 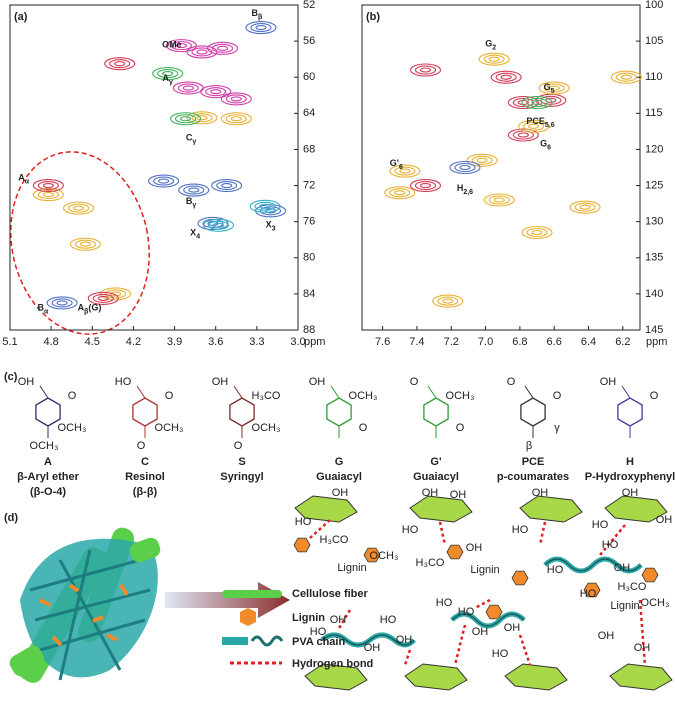 What do you see at coordinates (485, 342) in the screenshot?
I see `x-tick-label: 7.0` at bounding box center [485, 342].